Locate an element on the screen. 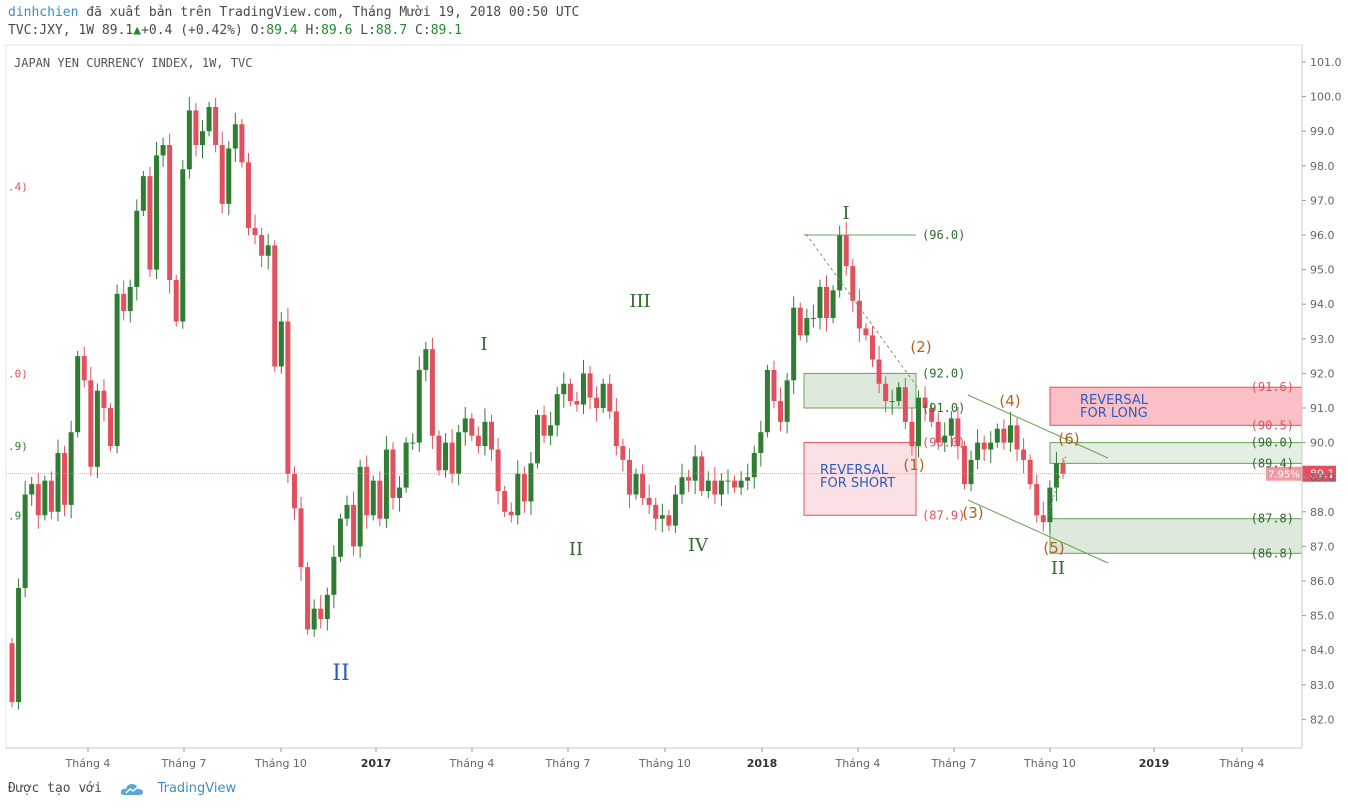 The height and width of the screenshot is (811, 1348). tradingview-link: TradingView is located at coordinates (197, 788).